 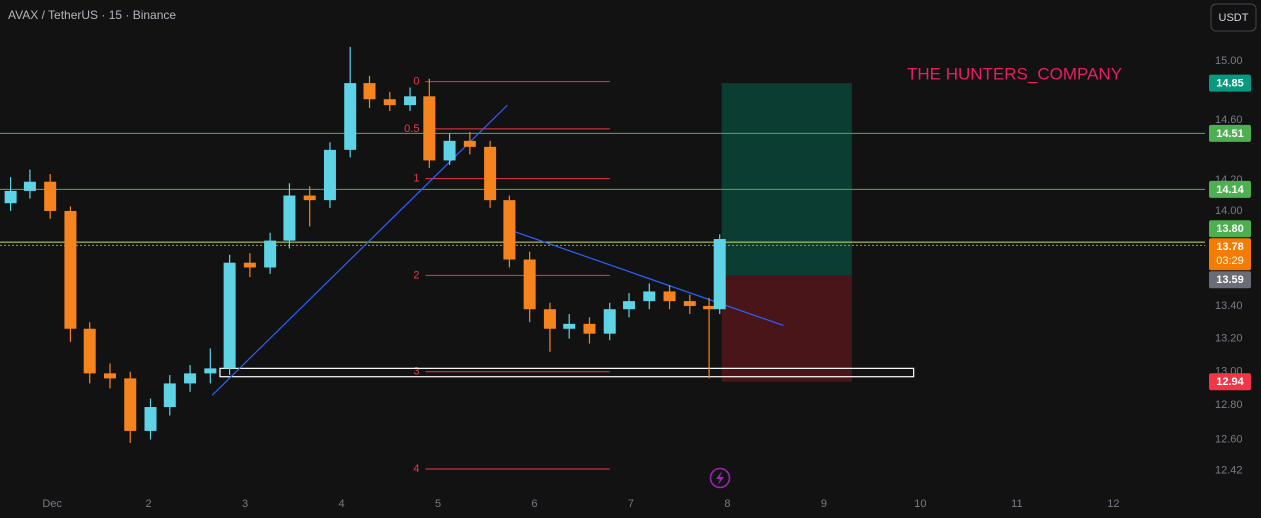 What do you see at coordinates (1113, 504) in the screenshot?
I see `x-tick-label: 12` at bounding box center [1113, 504].